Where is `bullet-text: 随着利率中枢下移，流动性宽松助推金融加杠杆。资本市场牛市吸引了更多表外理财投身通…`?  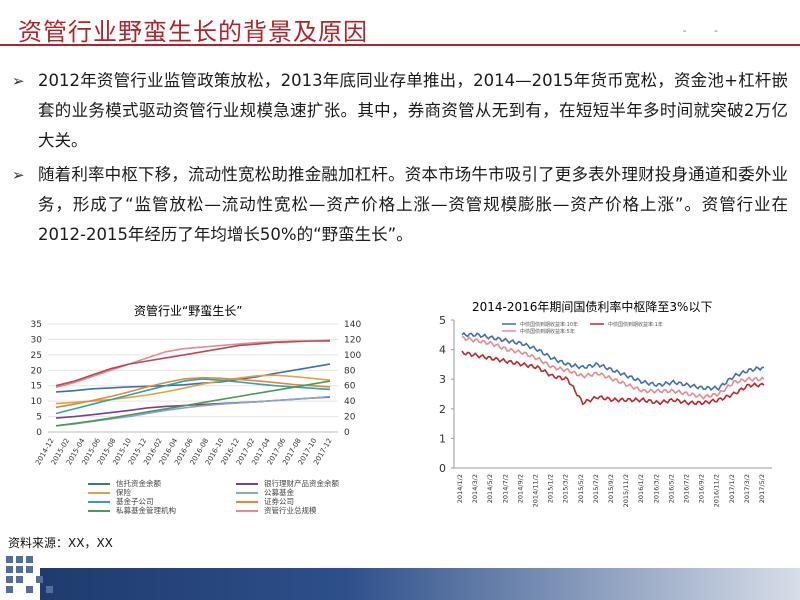 bullet-text: 随着利率中枢下移，流动性宽松助推金融加杠杆。资本市场牛市吸引了更多表外理财投身通… is located at coordinates (413, 204).